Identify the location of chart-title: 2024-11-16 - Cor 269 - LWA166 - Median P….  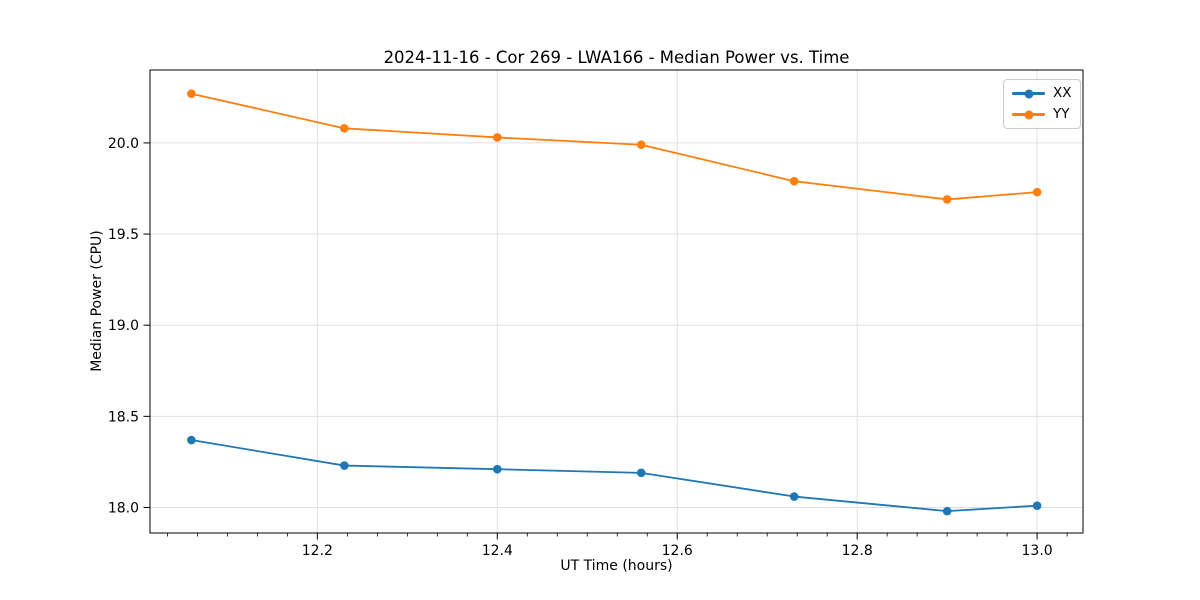
(616, 57).